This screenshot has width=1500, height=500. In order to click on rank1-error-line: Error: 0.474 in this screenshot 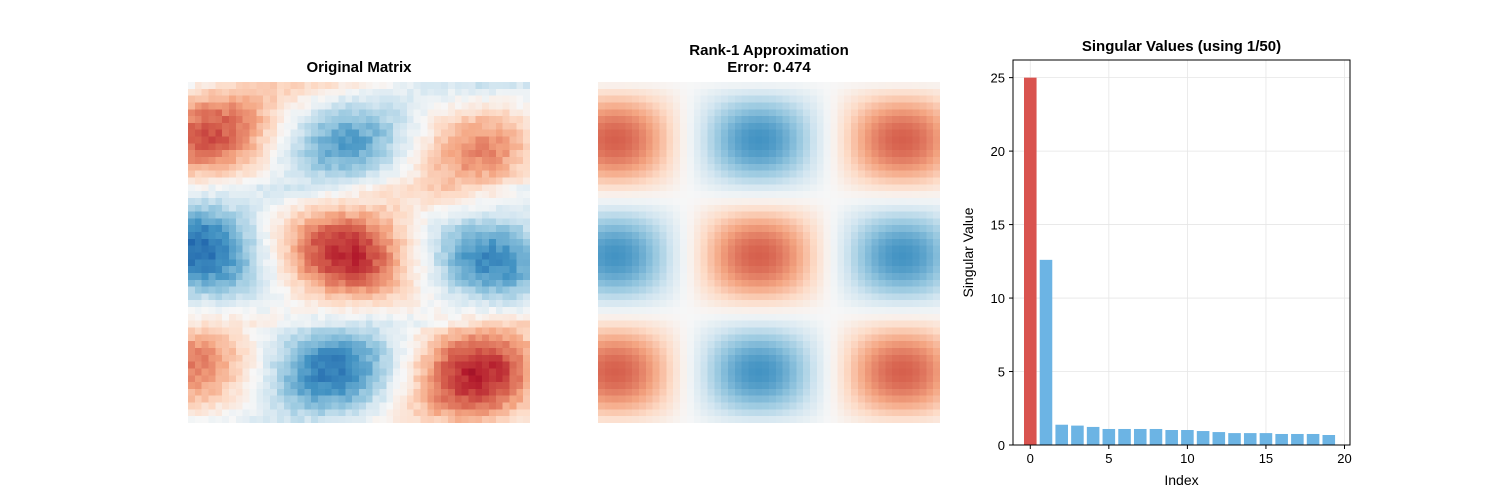, I will do `click(769, 67)`.